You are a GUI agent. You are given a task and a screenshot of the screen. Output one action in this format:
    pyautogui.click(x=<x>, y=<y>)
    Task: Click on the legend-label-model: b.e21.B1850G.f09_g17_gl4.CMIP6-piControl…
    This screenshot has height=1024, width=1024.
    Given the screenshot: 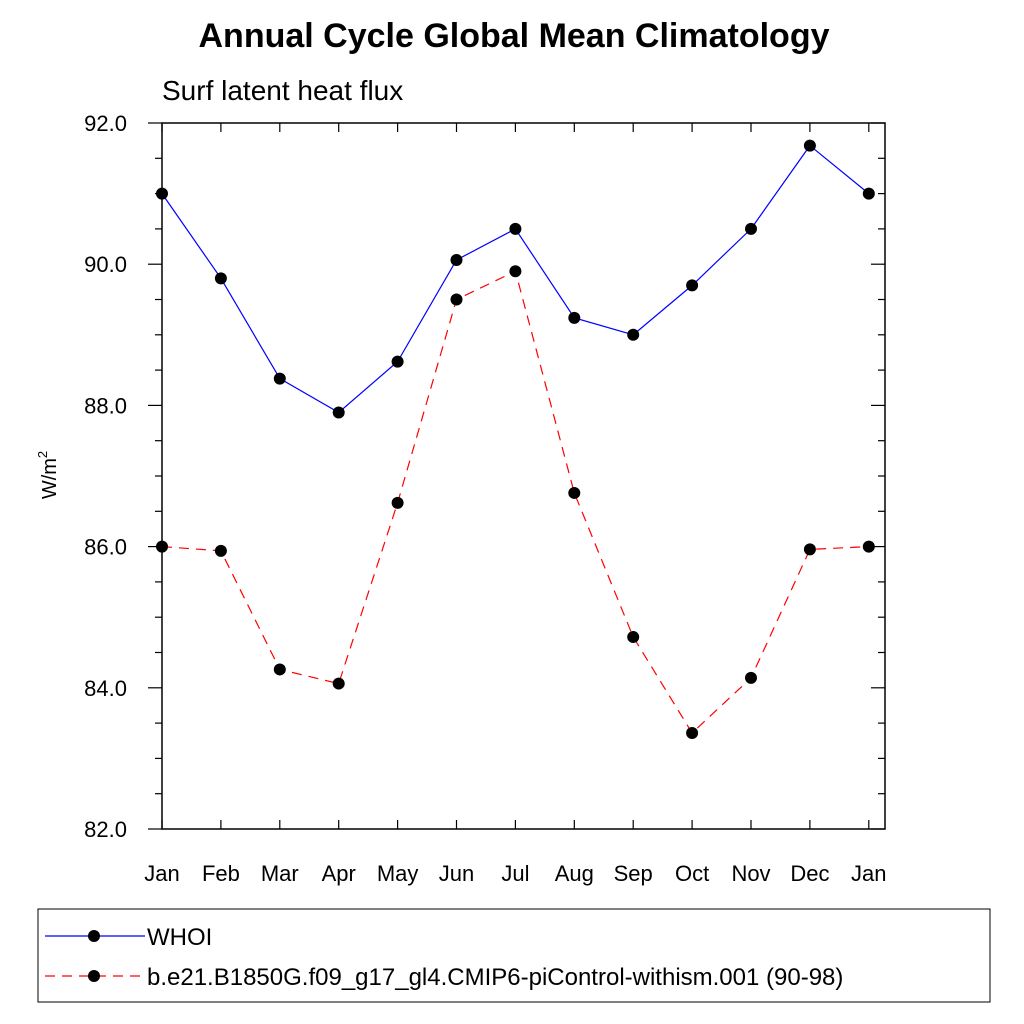 What is the action you would take?
    pyautogui.click(x=495, y=977)
    